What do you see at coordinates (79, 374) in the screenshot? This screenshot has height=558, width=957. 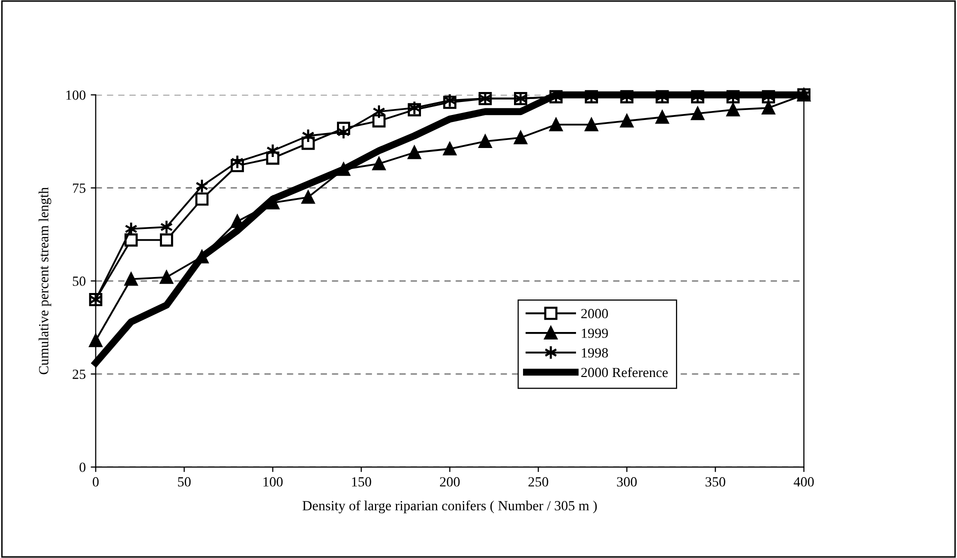 I see `y-tick-label: 25` at bounding box center [79, 374].